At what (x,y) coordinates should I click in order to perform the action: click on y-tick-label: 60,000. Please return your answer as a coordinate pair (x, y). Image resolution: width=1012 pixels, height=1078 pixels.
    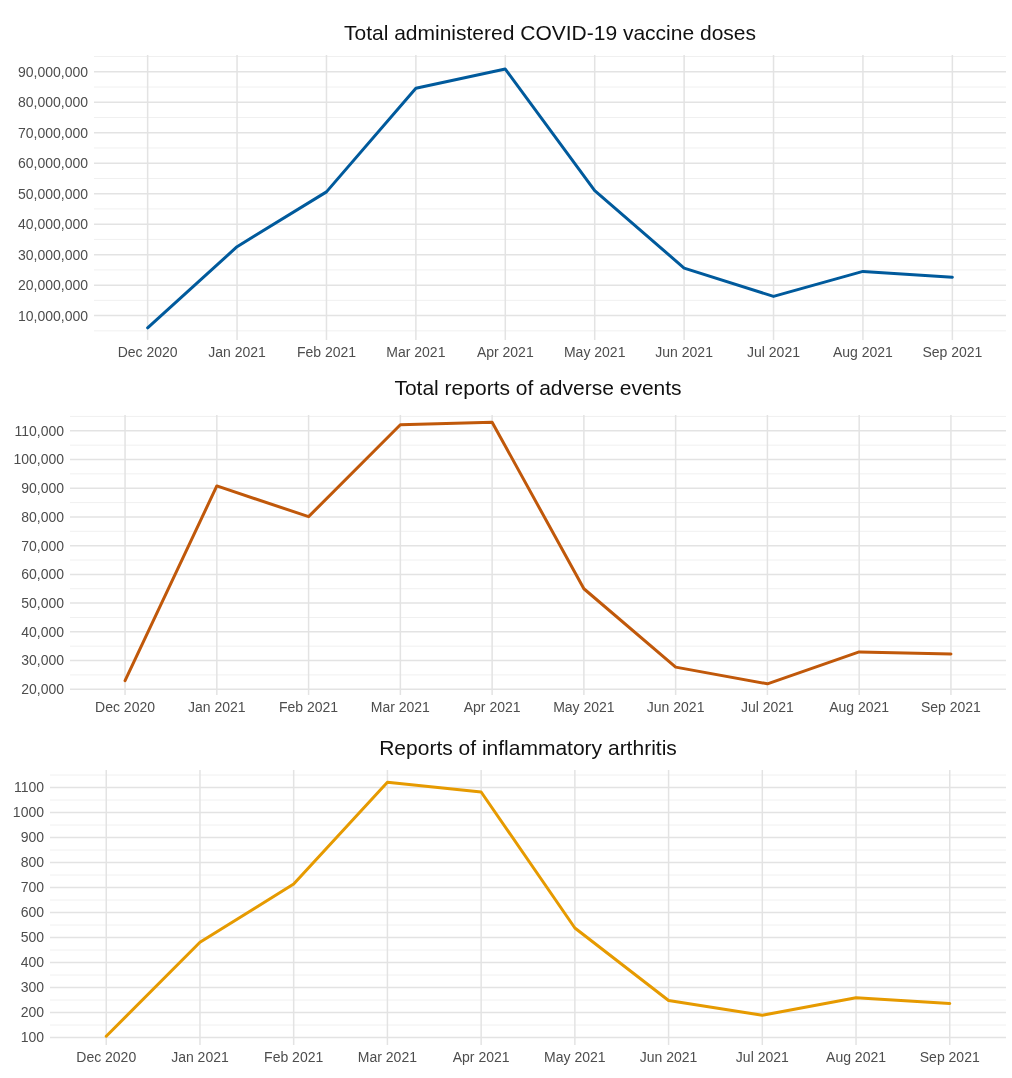
    Looking at the image, I should click on (43, 574).